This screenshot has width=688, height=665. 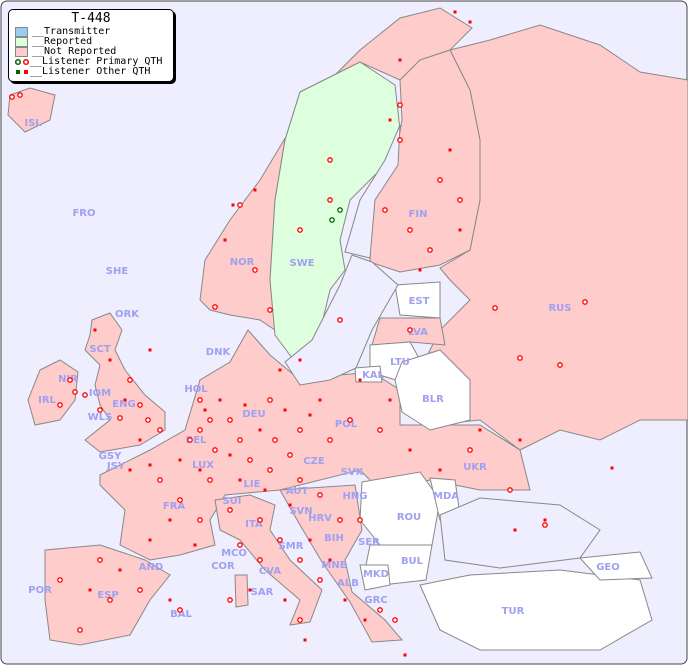 What do you see at coordinates (53, 392) in the screenshot?
I see `country-irl` at bounding box center [53, 392].